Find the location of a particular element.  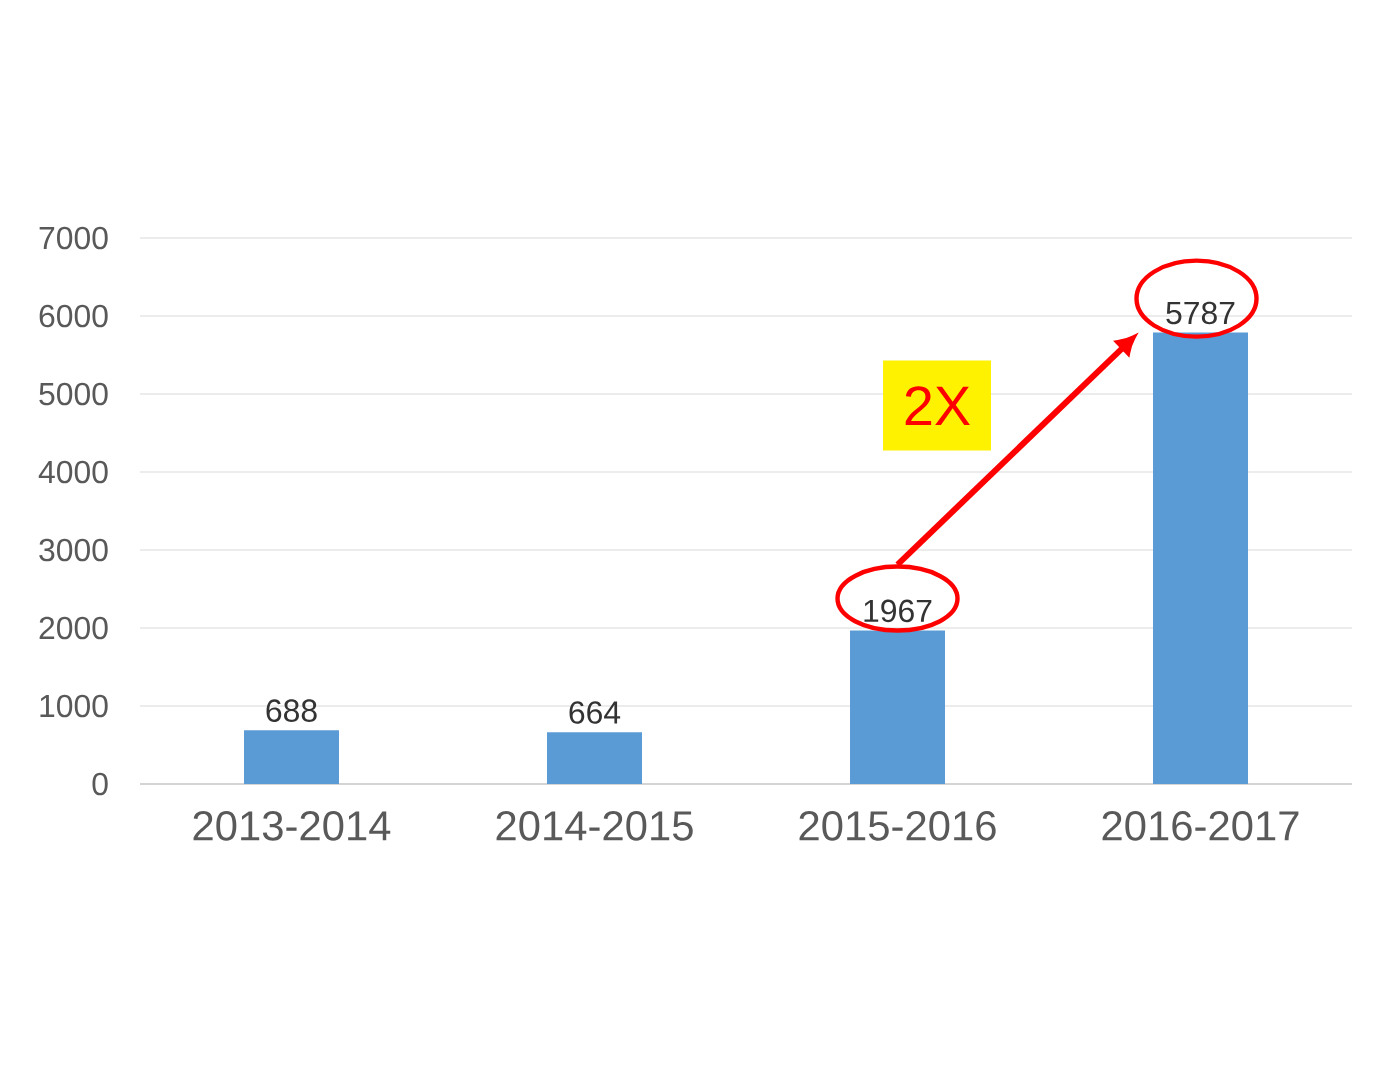

x-tick-label: 2013-2014 is located at coordinates (292, 826).